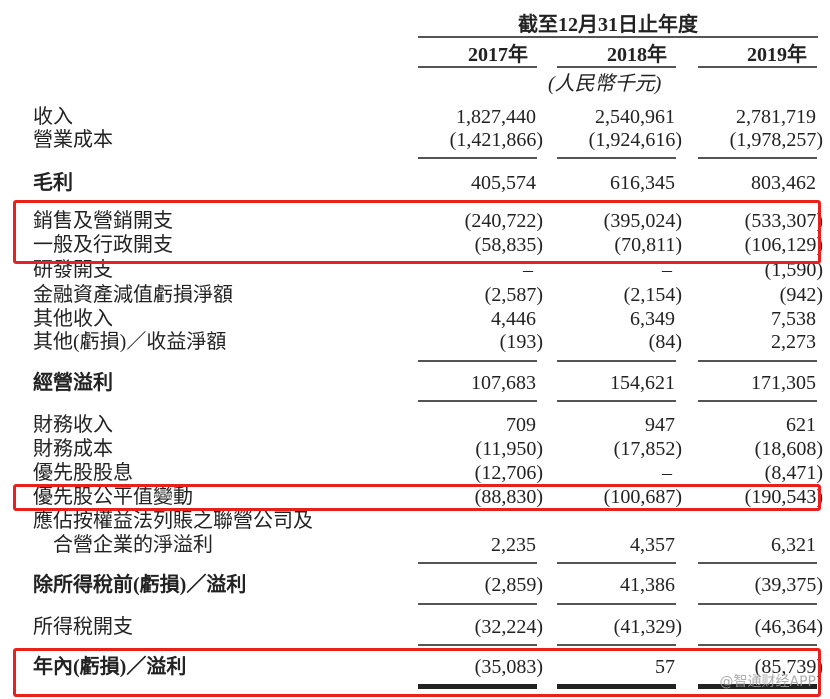 Image resolution: width=830 pixels, height=699 pixels. What do you see at coordinates (73, 383) in the screenshot?
I see `row-label: 經營溢利` at bounding box center [73, 383].